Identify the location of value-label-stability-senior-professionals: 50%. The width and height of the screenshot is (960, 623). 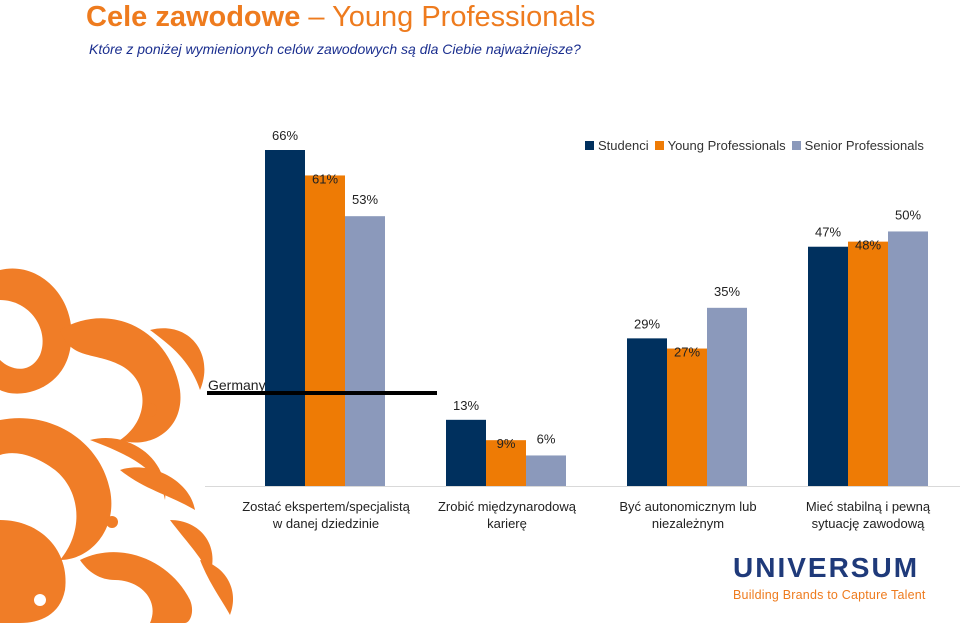
(908, 214).